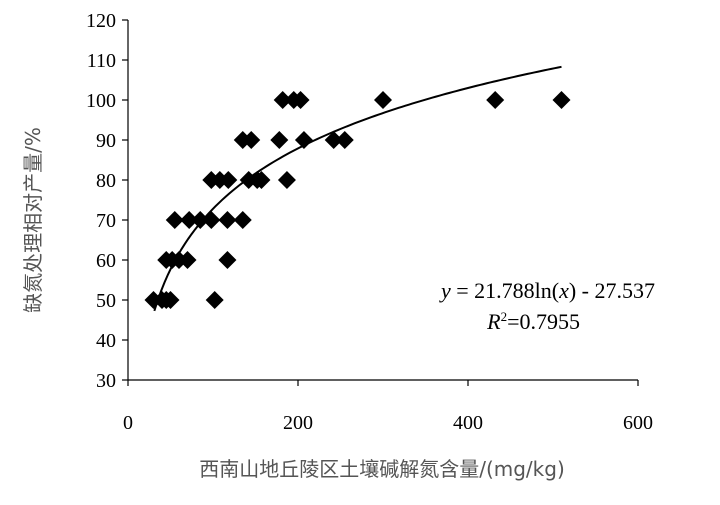  What do you see at coordinates (33, 220) in the screenshot?
I see `y-axis-title: 缺氮处理相对产量/%` at bounding box center [33, 220].